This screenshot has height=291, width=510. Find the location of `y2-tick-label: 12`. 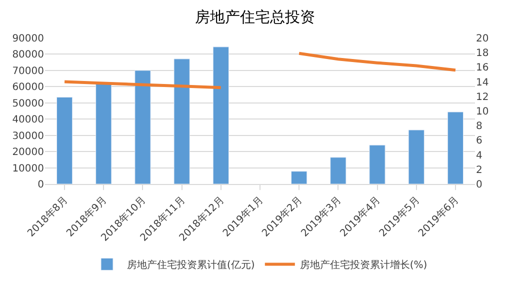

y2-tick-label: 12 is located at coordinates (482, 97).